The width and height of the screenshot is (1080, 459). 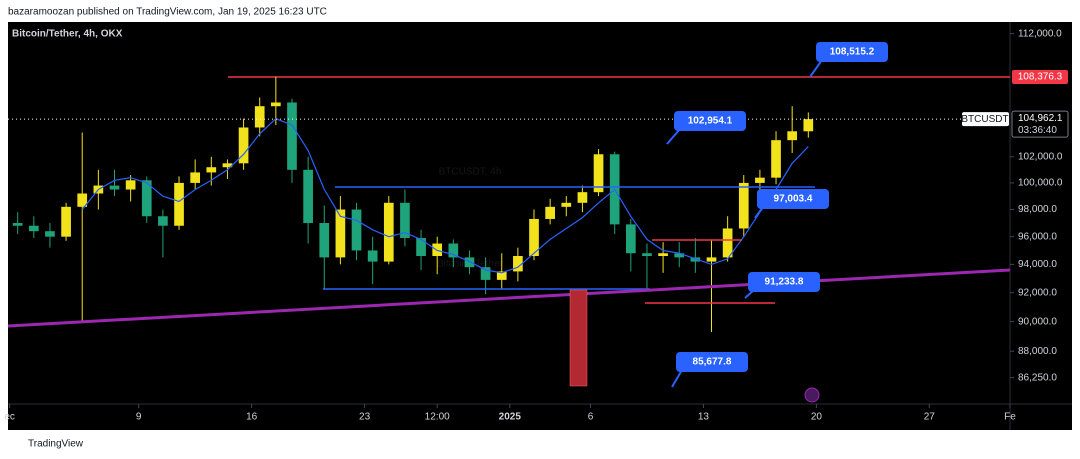 What do you see at coordinates (930, 417) in the screenshot?
I see `x-tick-label: 27` at bounding box center [930, 417].